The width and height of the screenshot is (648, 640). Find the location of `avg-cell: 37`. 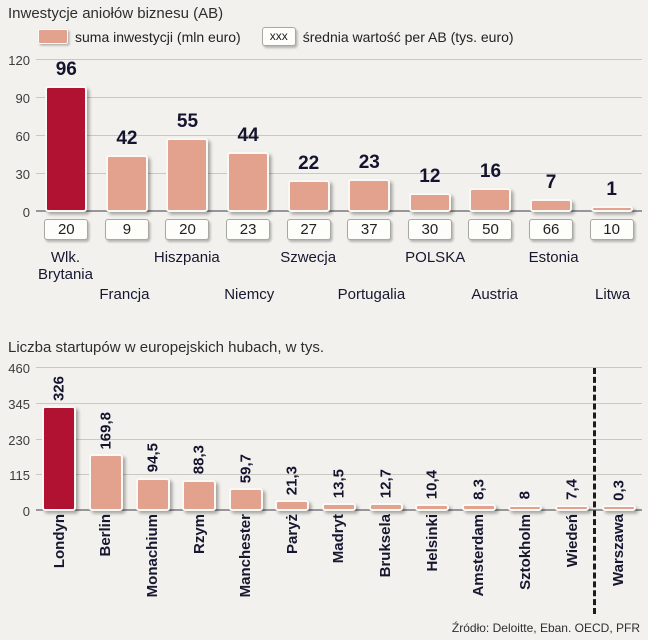

avg-cell: 37 is located at coordinates (369, 229).